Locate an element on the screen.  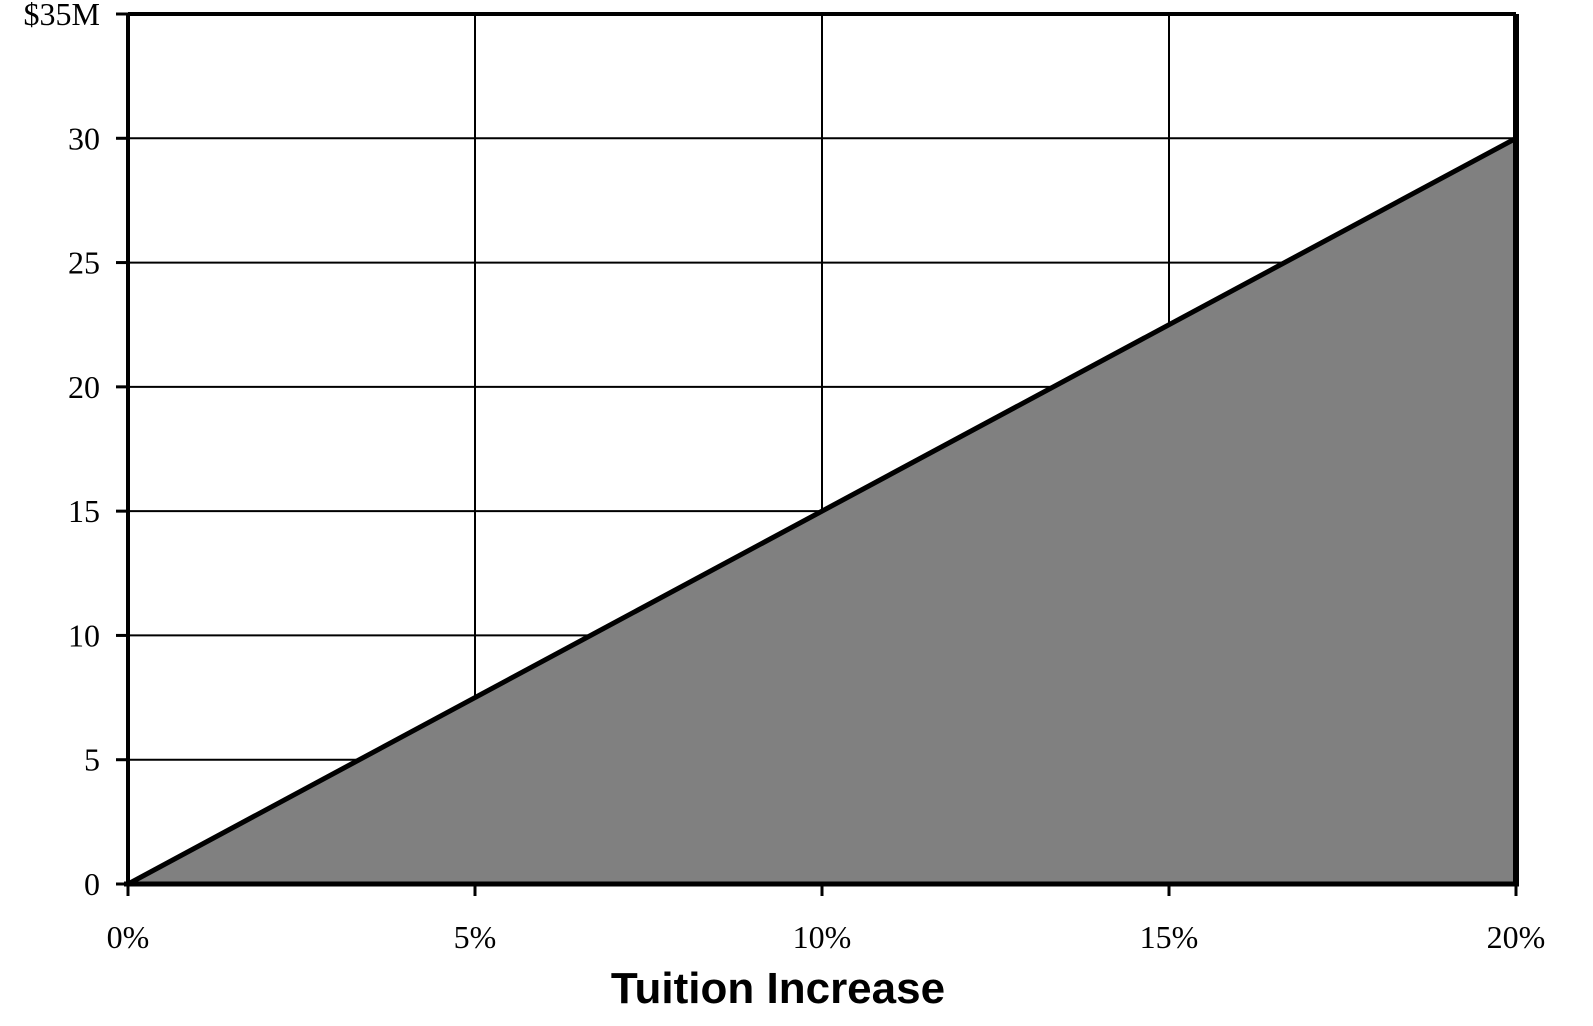
y-tick-label: 5 is located at coordinates (92, 760).